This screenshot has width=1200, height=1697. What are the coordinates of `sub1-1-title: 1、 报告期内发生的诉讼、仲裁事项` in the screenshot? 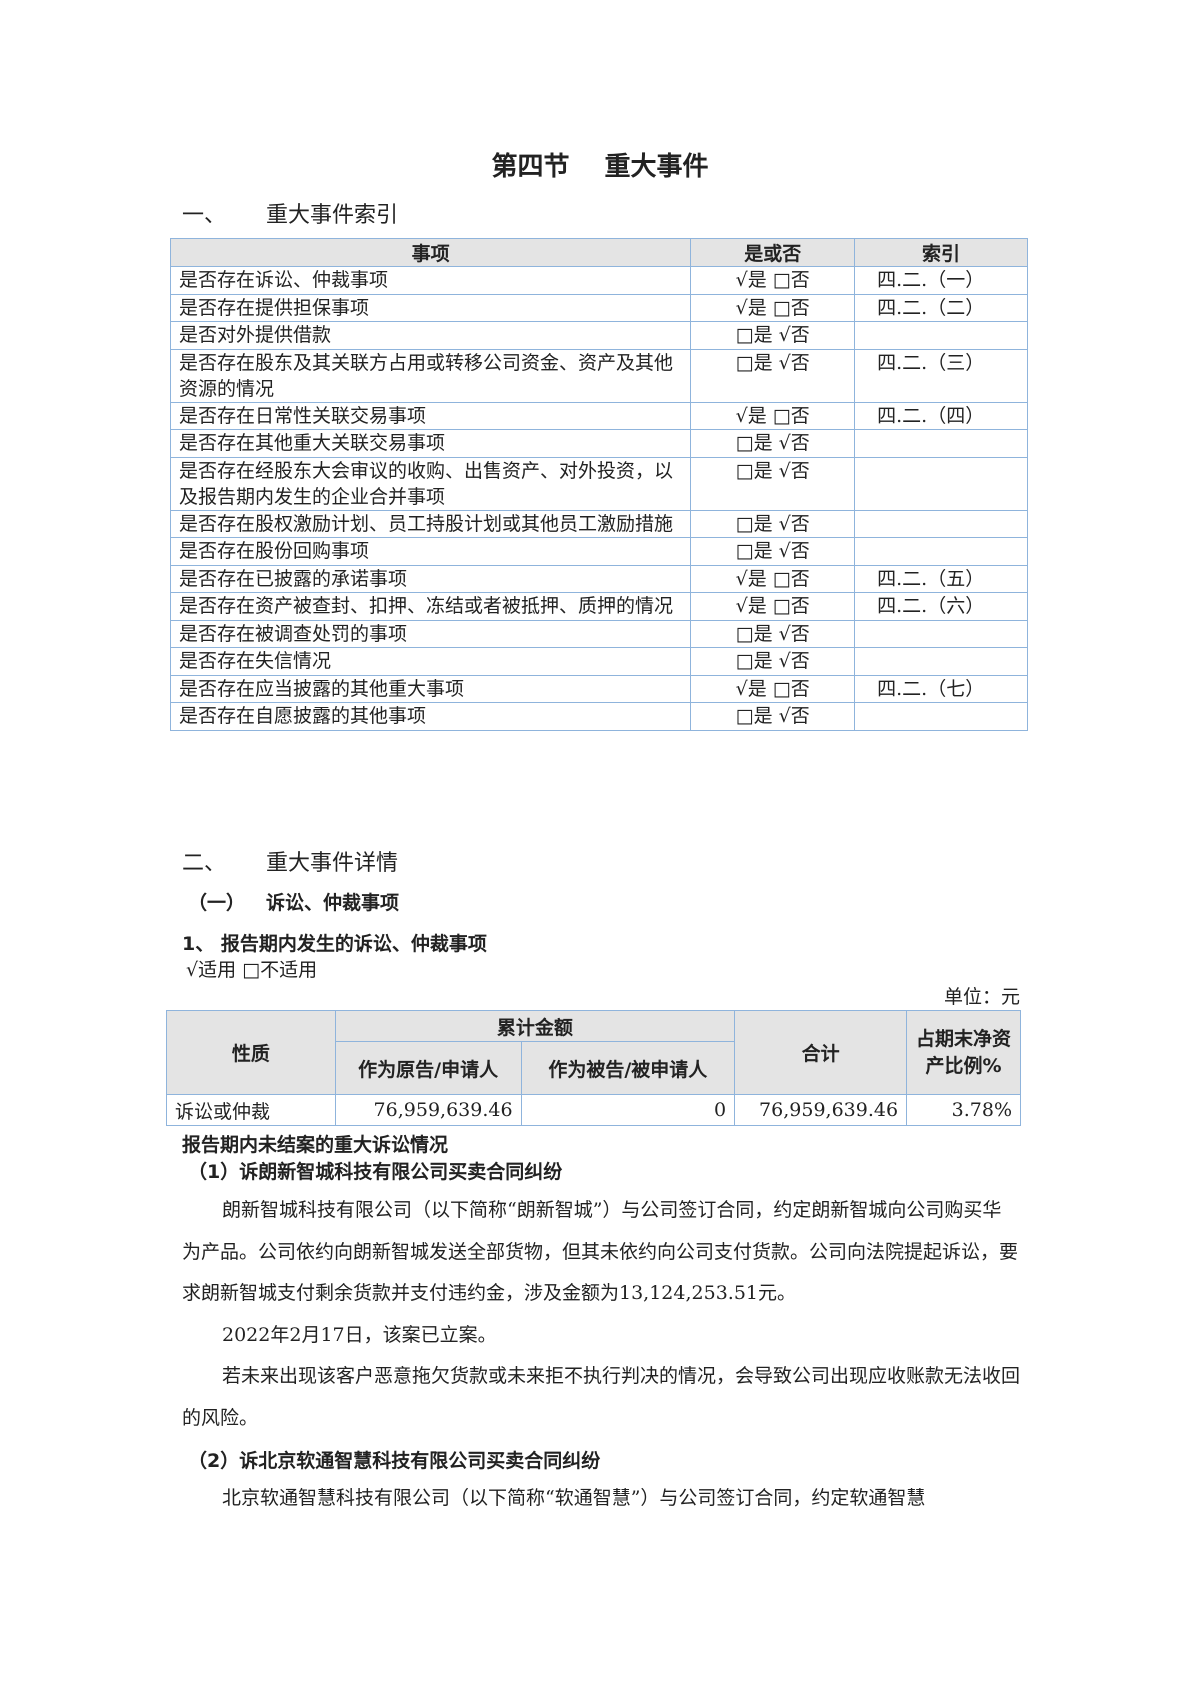 It's located at (334, 944).